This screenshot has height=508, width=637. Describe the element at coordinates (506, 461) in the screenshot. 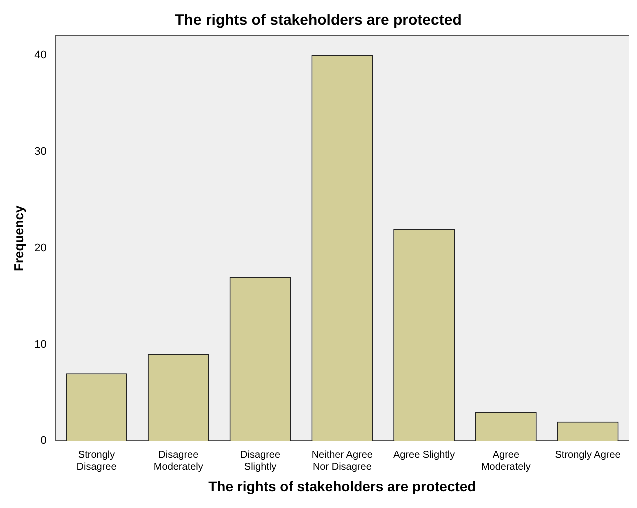

I see `x-tick-label: Agree Moderately` at that location.